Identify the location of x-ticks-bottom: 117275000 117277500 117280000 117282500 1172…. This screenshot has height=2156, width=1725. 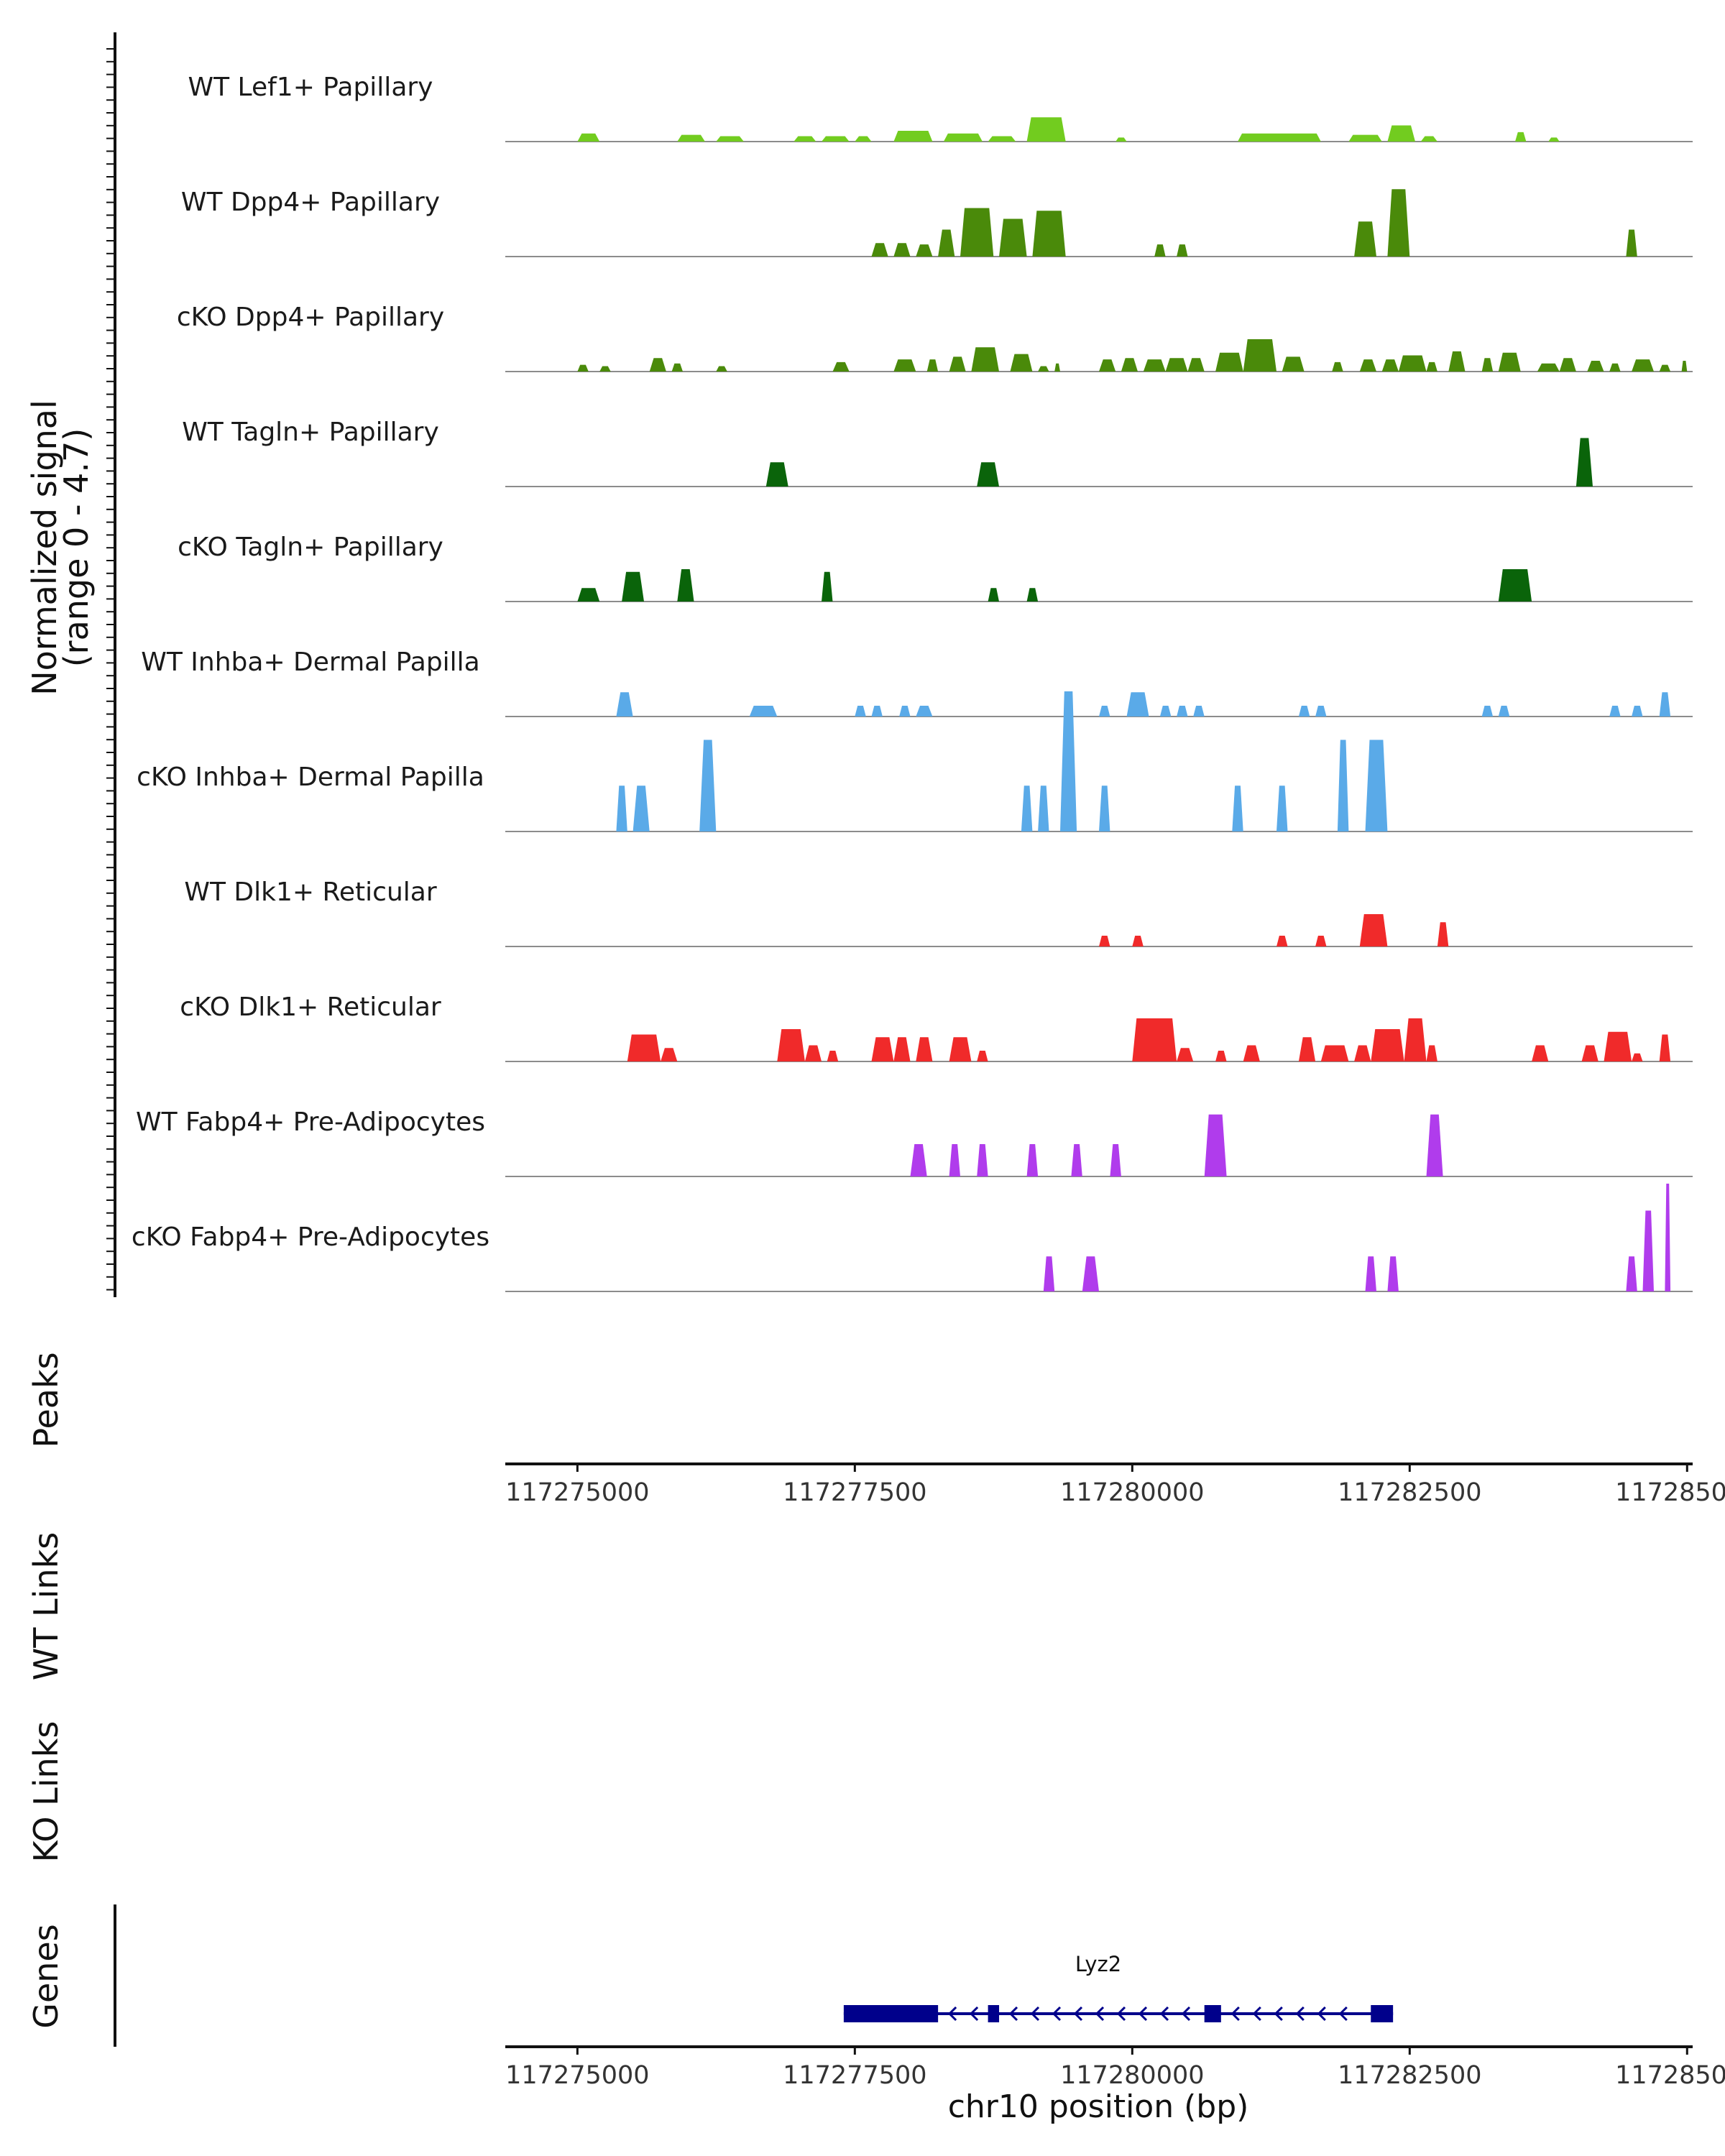
(1115, 2069).